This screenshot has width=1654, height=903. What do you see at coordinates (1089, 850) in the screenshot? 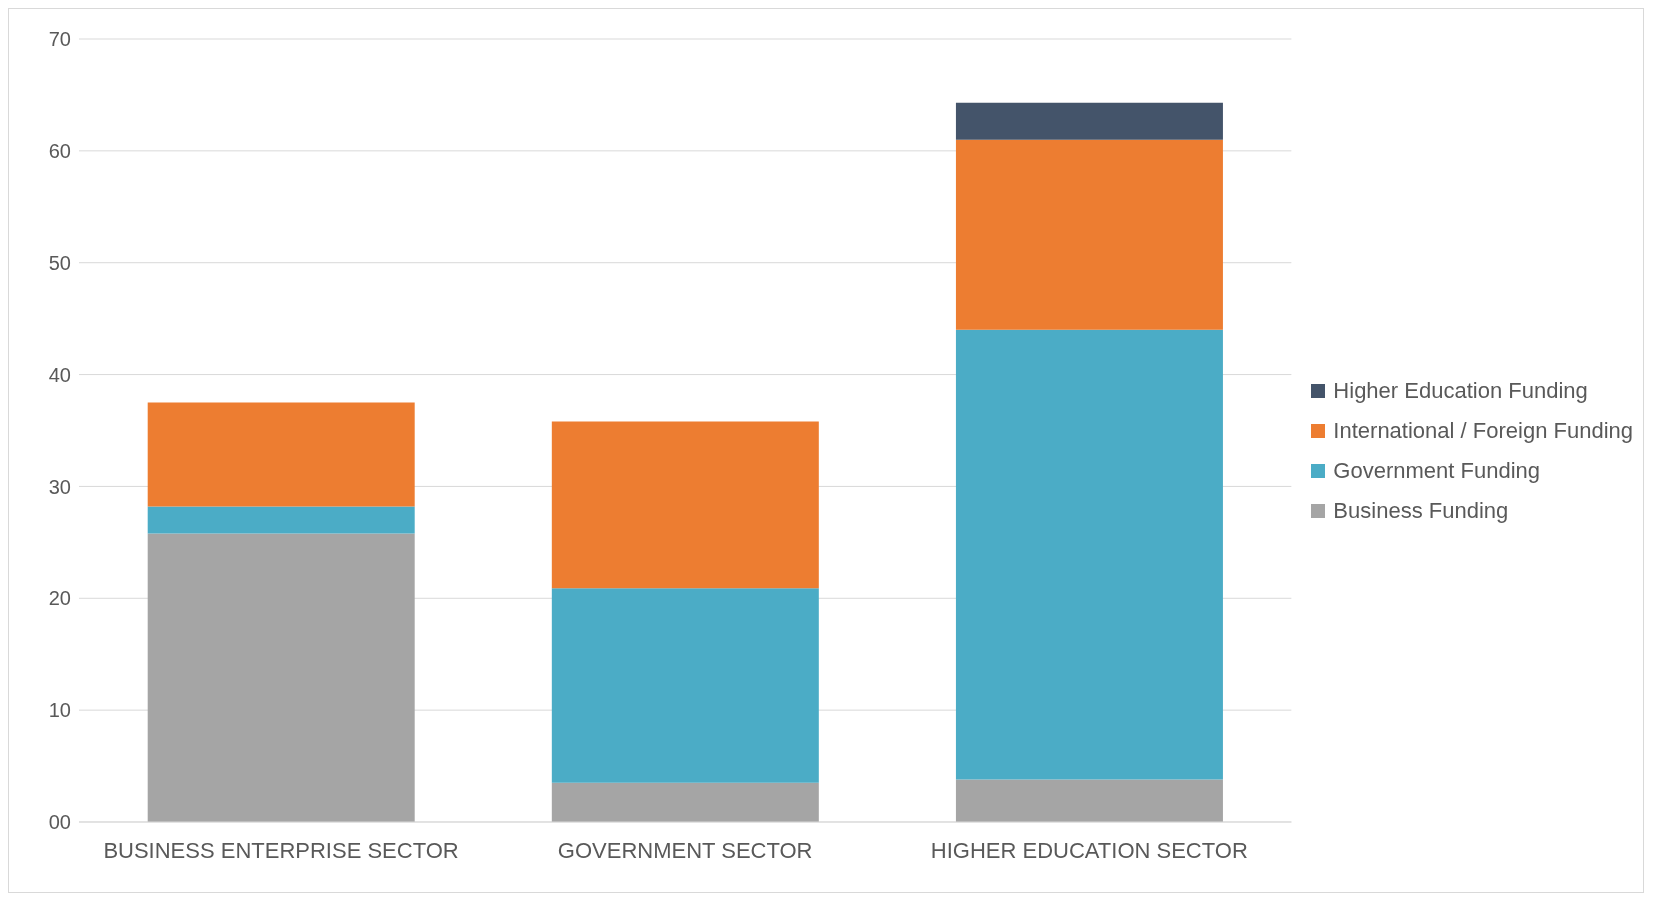
I see `x-tick-label: HIGHER EDUCATION SECTOR` at bounding box center [1089, 850].